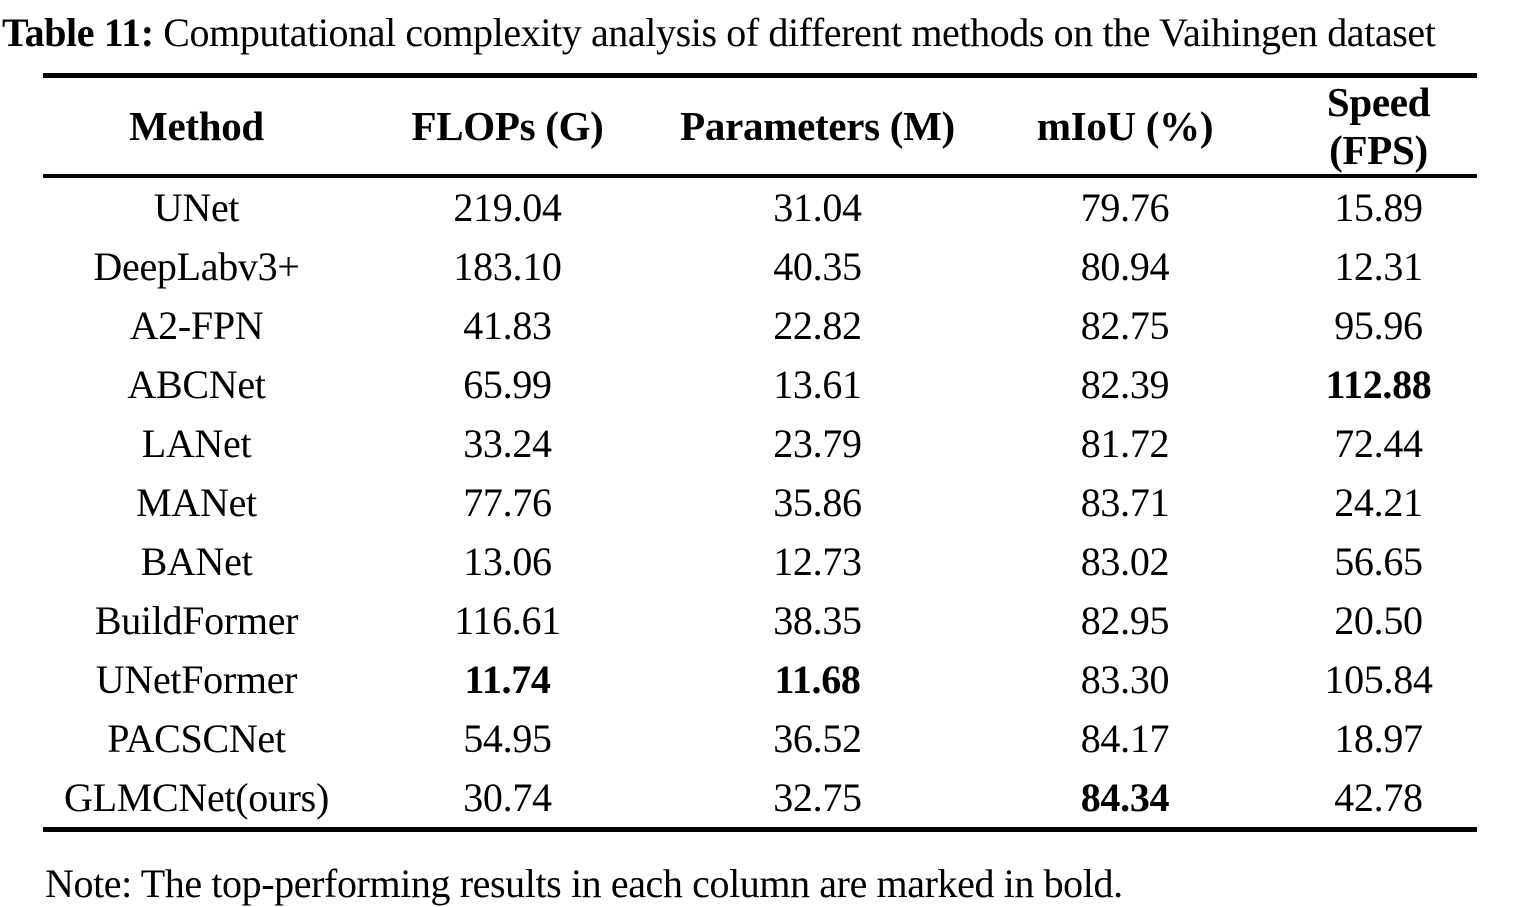  I want to click on table-row: BuildFormer 116.61 38.35 82.95 20.50, so click(760, 620).